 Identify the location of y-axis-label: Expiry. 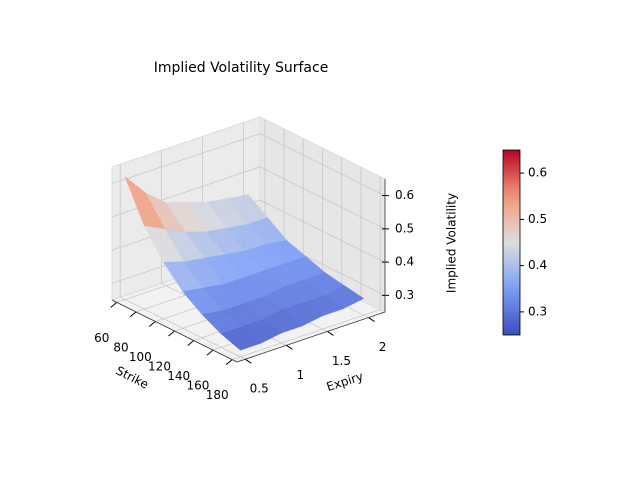
(345, 381).